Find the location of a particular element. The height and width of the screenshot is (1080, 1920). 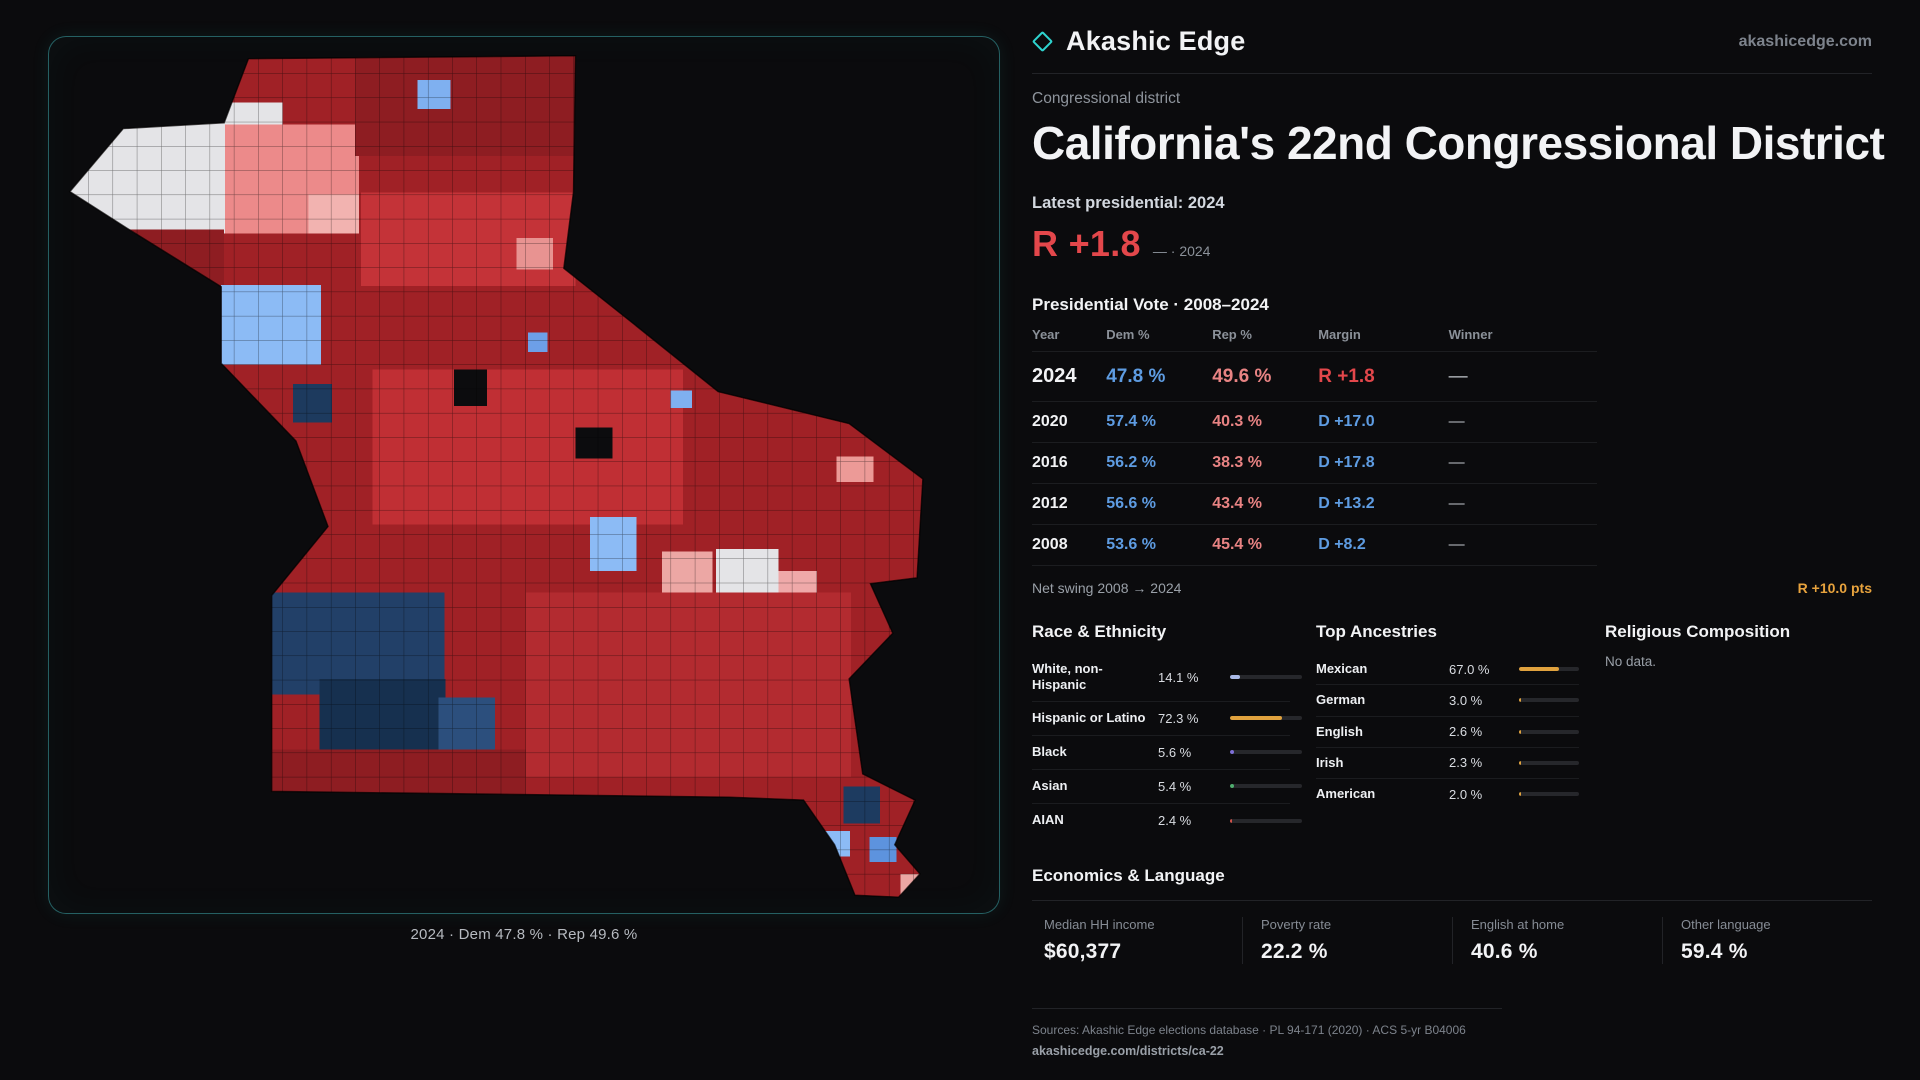

stat-label: Other language is located at coordinates (1726, 924).